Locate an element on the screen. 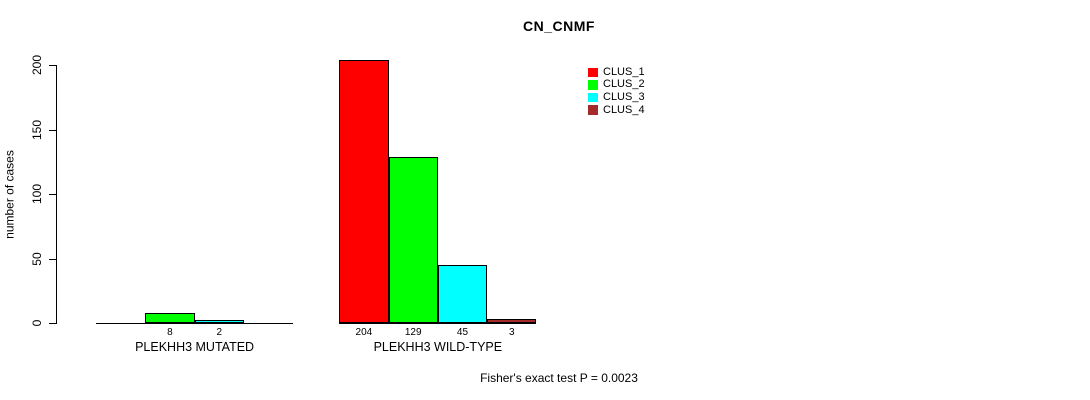  bar-clus_3-plekhh3-wild-type is located at coordinates (462, 293).